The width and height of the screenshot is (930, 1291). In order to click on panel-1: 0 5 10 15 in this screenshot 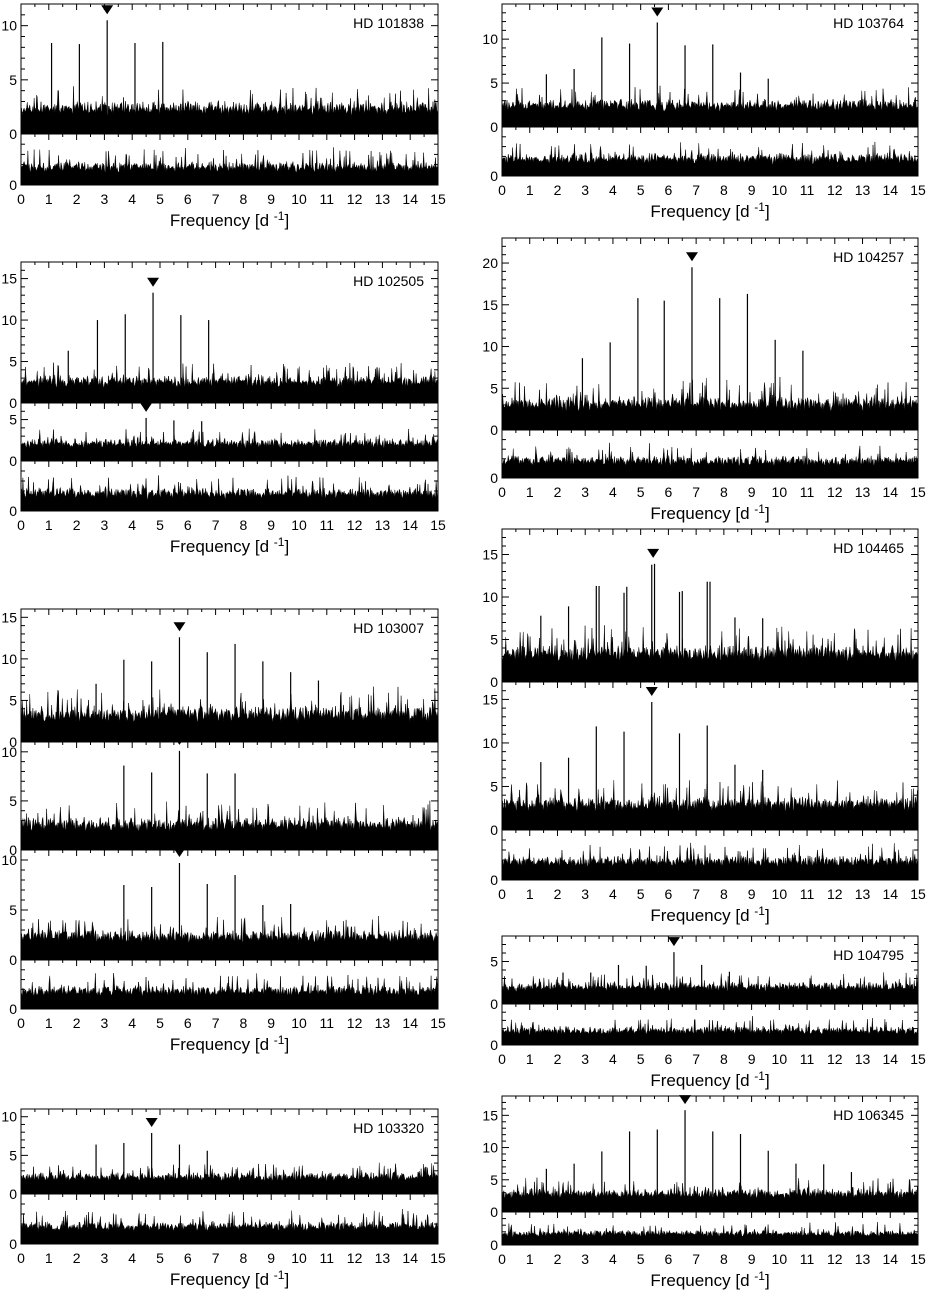, I will do `click(220, 336)`.